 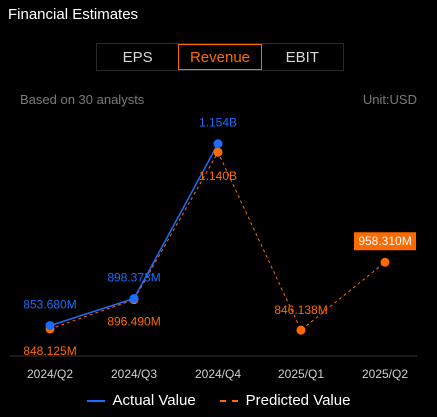 What do you see at coordinates (302, 57) in the screenshot?
I see `tab-ebit: EBIT` at bounding box center [302, 57].